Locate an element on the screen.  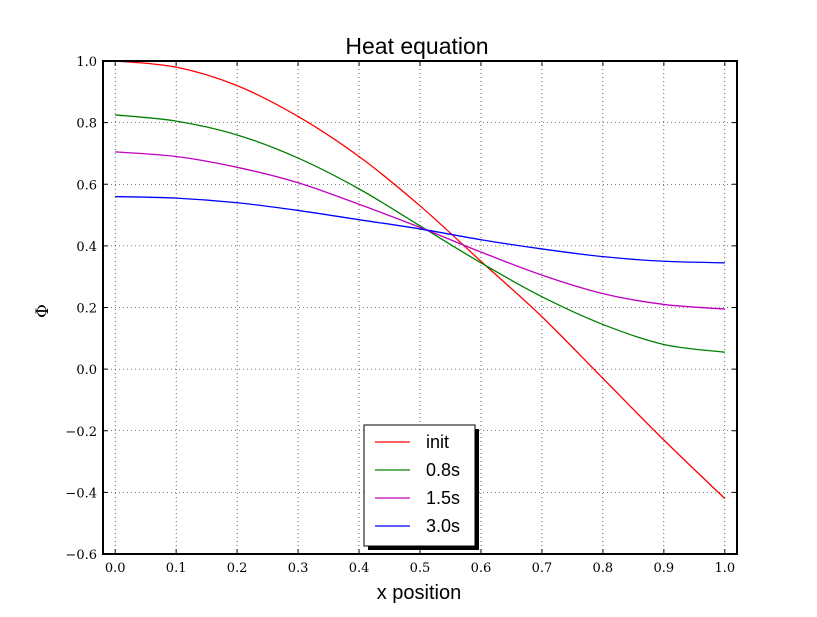
x-tick-label: 0.5 is located at coordinates (420, 568).